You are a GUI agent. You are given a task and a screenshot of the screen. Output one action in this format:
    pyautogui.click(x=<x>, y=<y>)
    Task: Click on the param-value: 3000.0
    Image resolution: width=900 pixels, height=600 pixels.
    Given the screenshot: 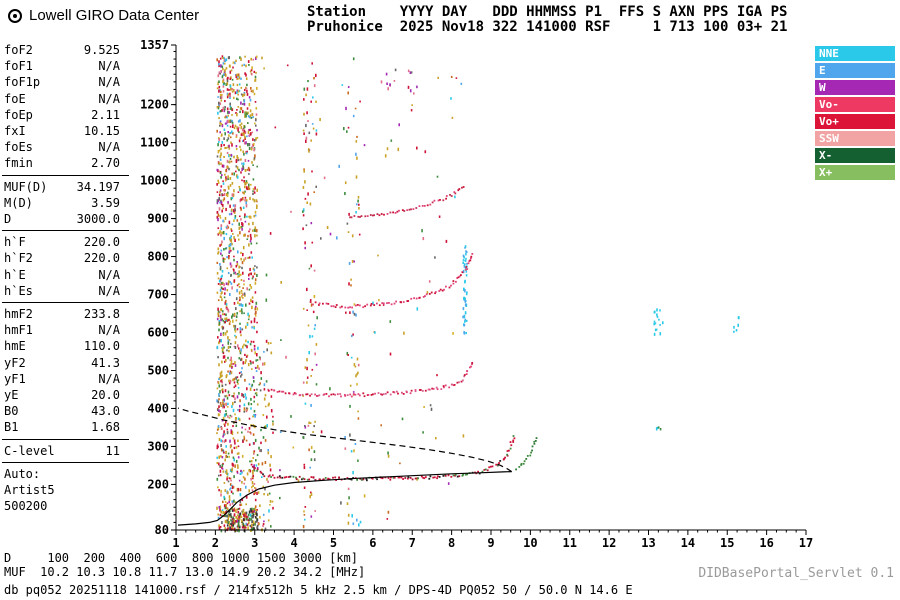 What is the action you would take?
    pyautogui.click(x=98, y=219)
    